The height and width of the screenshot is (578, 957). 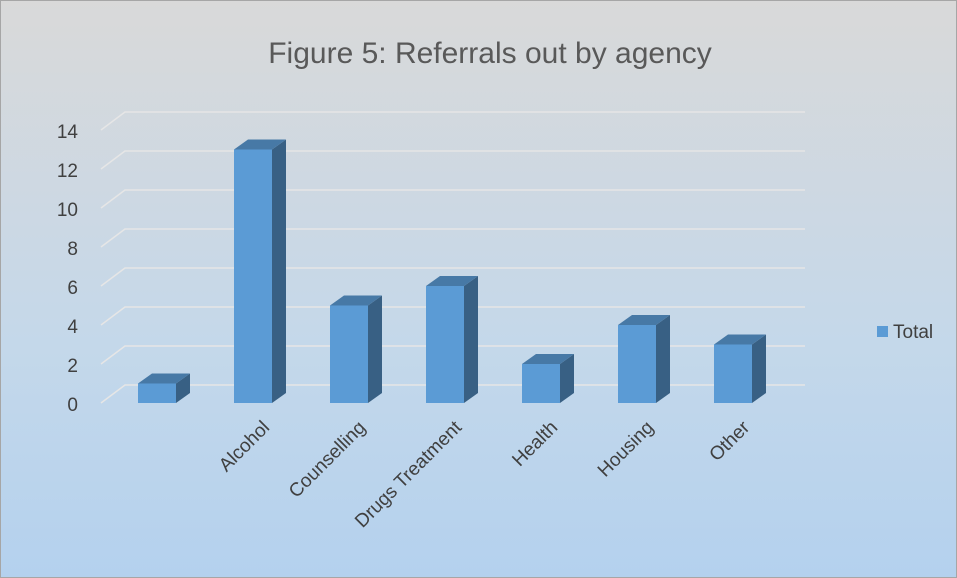 What do you see at coordinates (72, 405) in the screenshot?
I see `y-tick-label: 0` at bounding box center [72, 405].